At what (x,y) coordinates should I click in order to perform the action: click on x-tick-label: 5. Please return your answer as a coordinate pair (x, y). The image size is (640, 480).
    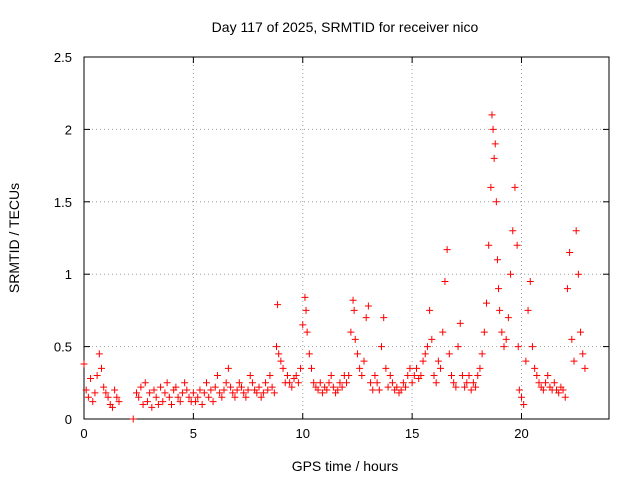
    Looking at the image, I should click on (193, 433).